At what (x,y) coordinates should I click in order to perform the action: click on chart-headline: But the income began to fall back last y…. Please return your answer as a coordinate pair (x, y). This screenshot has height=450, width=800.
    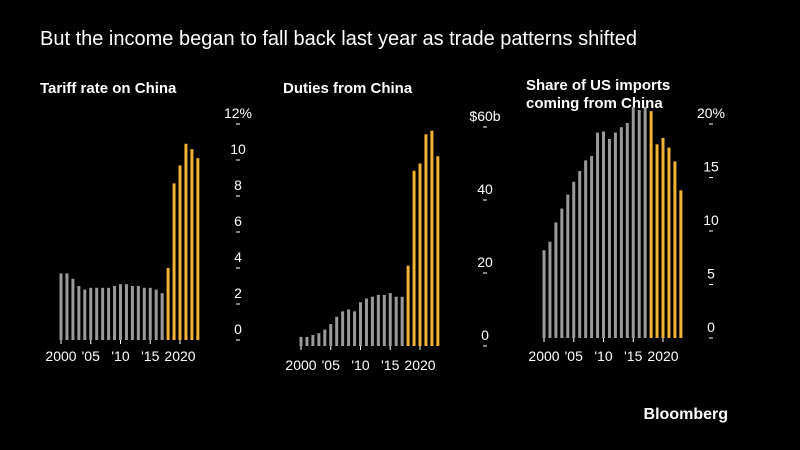
    Looking at the image, I should click on (339, 39).